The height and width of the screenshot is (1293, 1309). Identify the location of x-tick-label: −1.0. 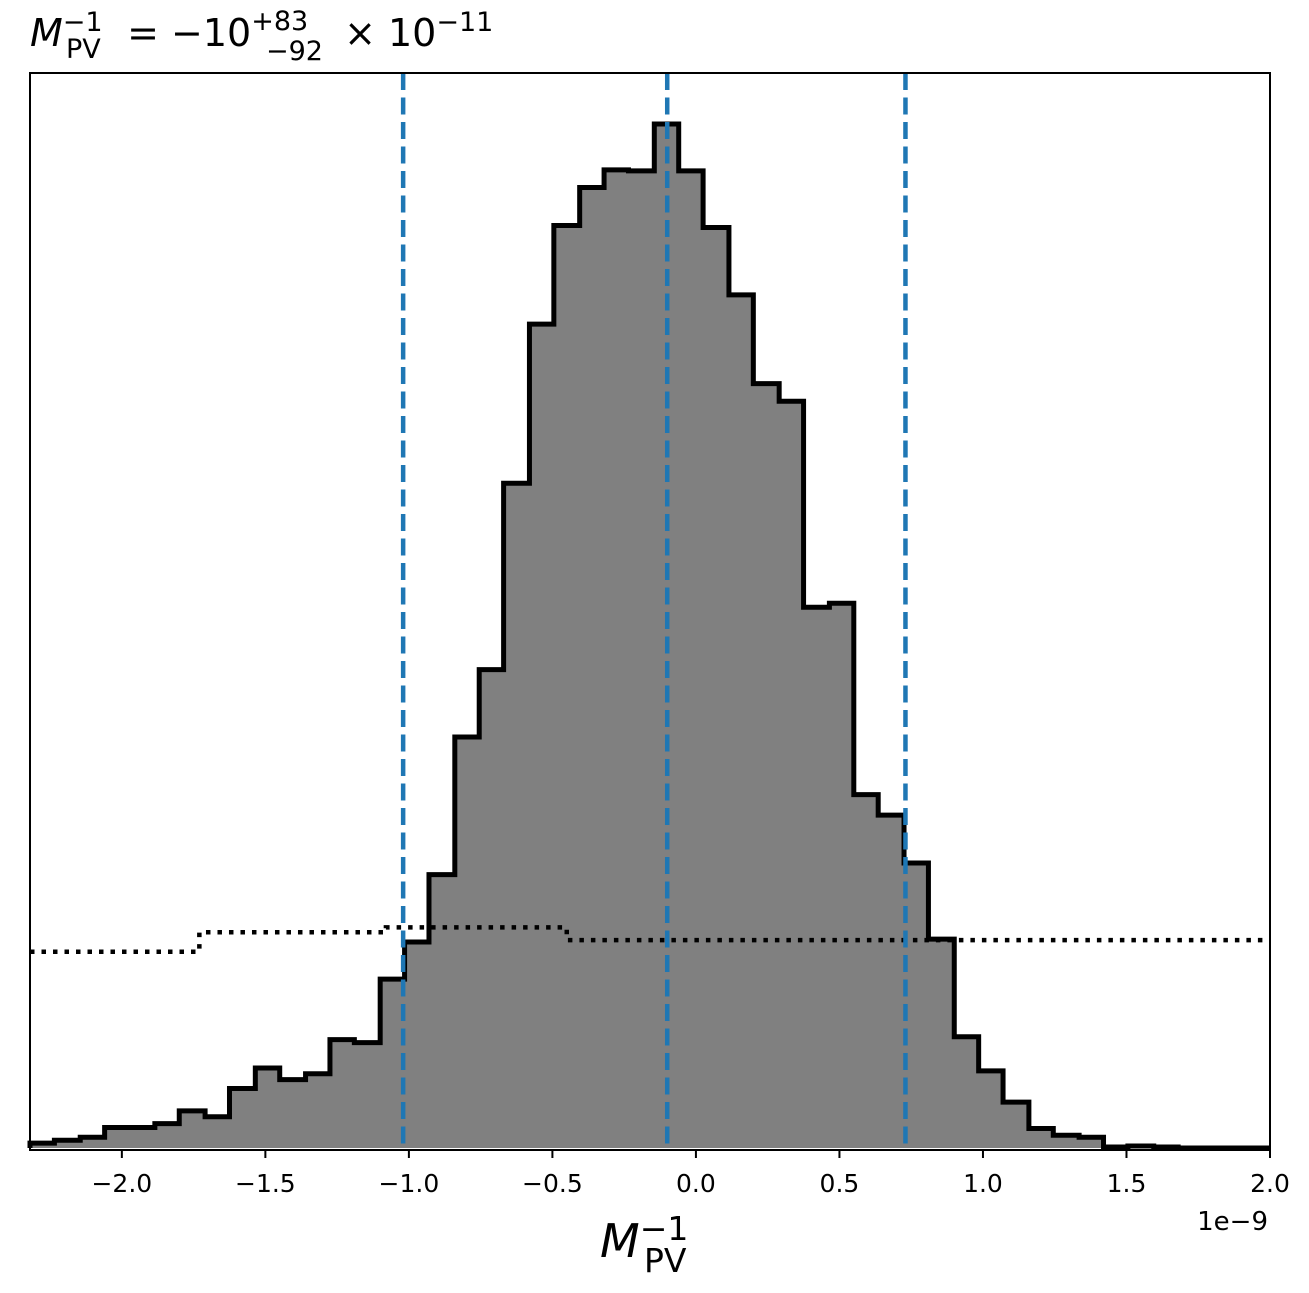
(409, 1183).